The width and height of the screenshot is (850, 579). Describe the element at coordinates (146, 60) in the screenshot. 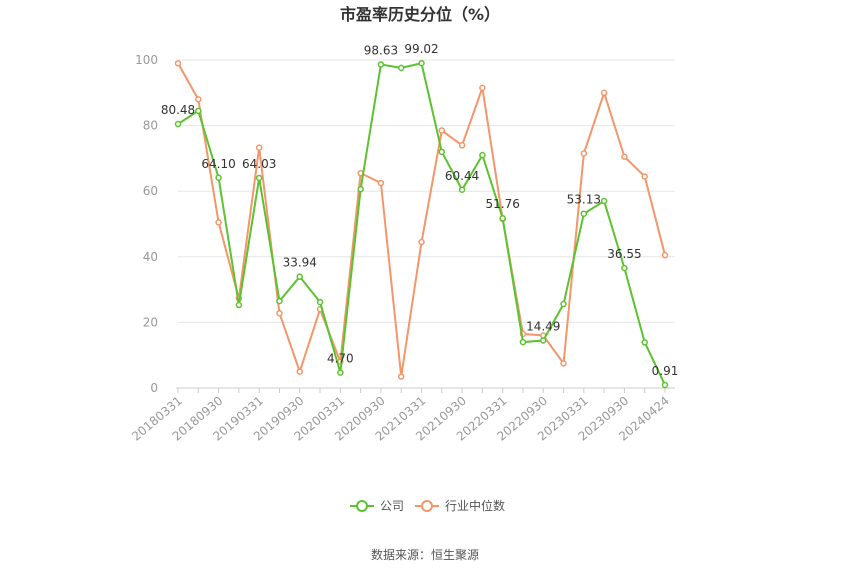

I see `y-tick-label: 100` at that location.